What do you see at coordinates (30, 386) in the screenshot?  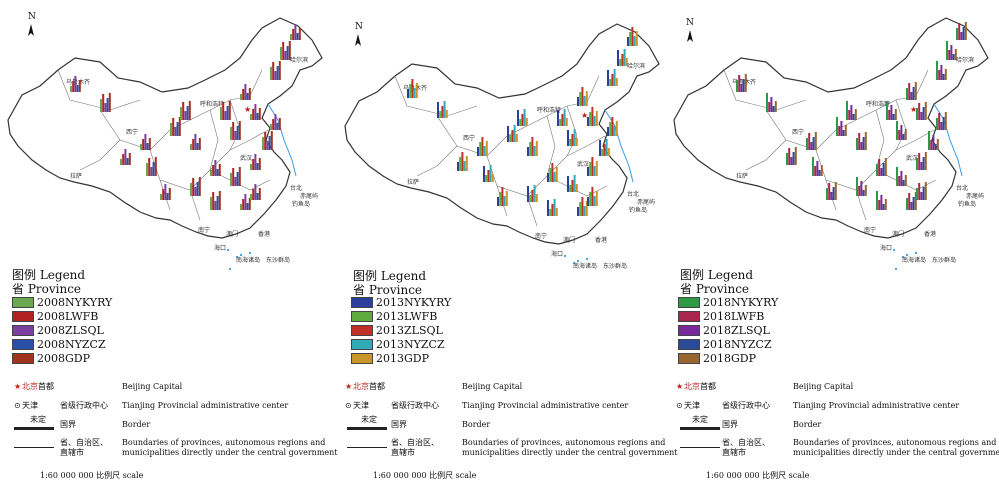 I see `capital-name-cn: 北京` at bounding box center [30, 386].